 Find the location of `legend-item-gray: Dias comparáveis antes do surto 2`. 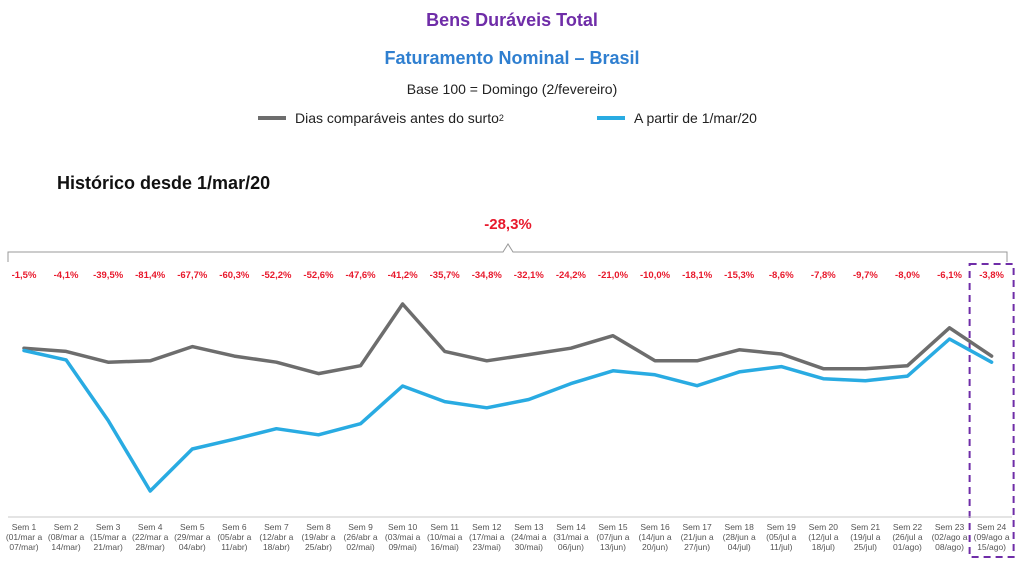

legend-item-gray: Dias comparáveis antes do surto 2 is located at coordinates (381, 118).